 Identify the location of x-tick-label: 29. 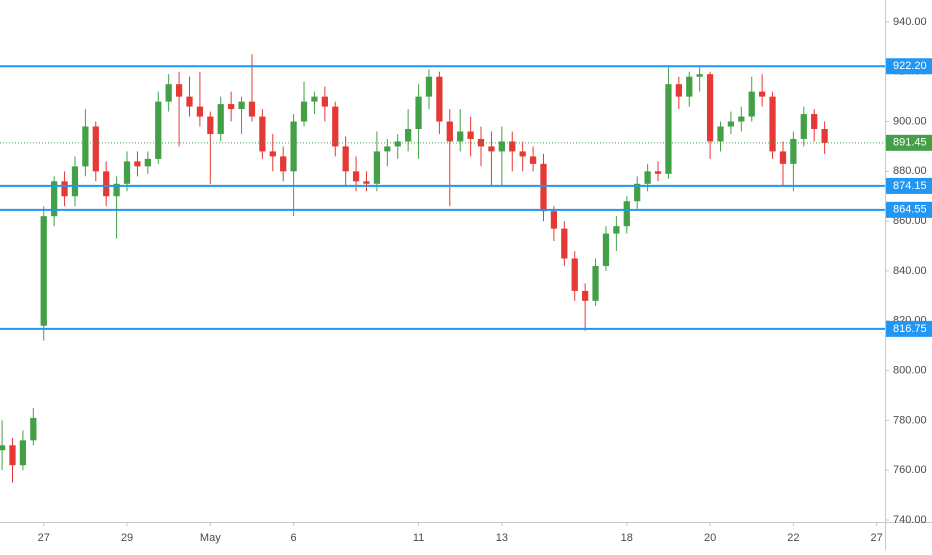
(127, 538).